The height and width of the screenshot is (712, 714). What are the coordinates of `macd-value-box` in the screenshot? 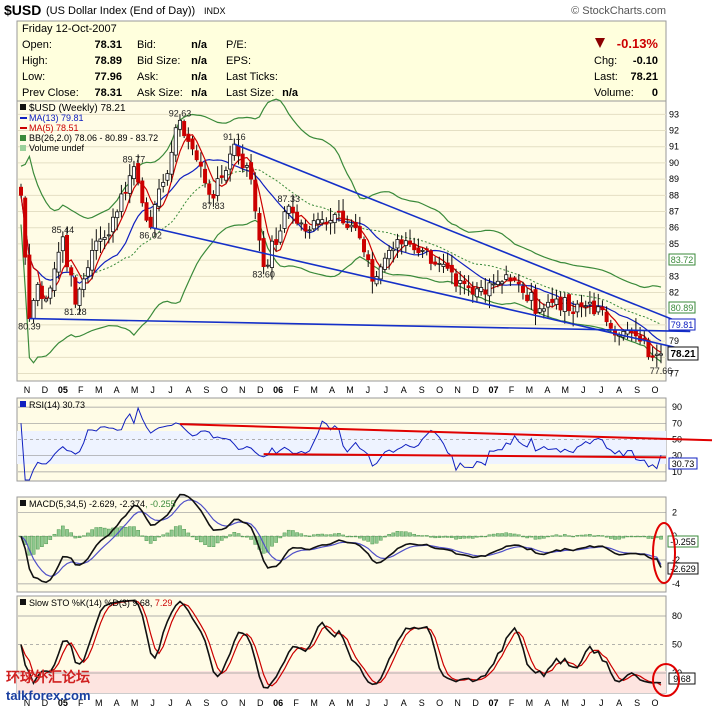 It's located at (683, 568).